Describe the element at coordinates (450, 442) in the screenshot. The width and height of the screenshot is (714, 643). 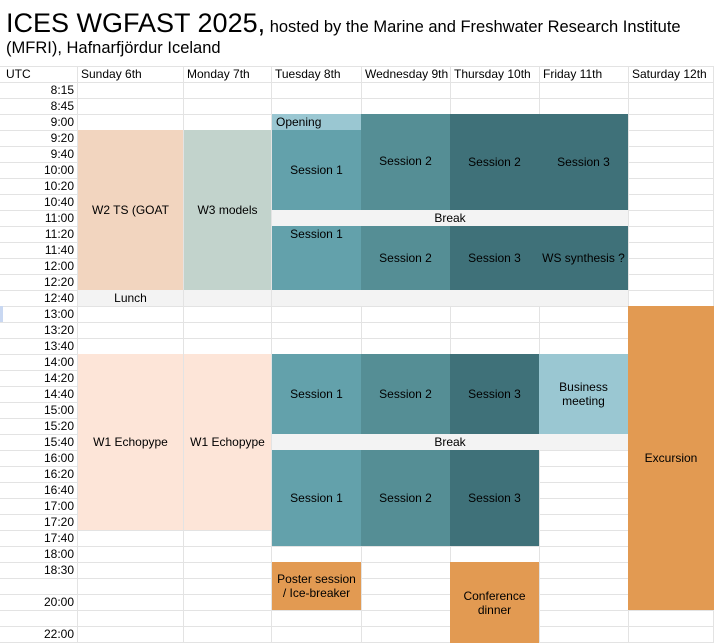
I see `event-break-pm: Break` at that location.